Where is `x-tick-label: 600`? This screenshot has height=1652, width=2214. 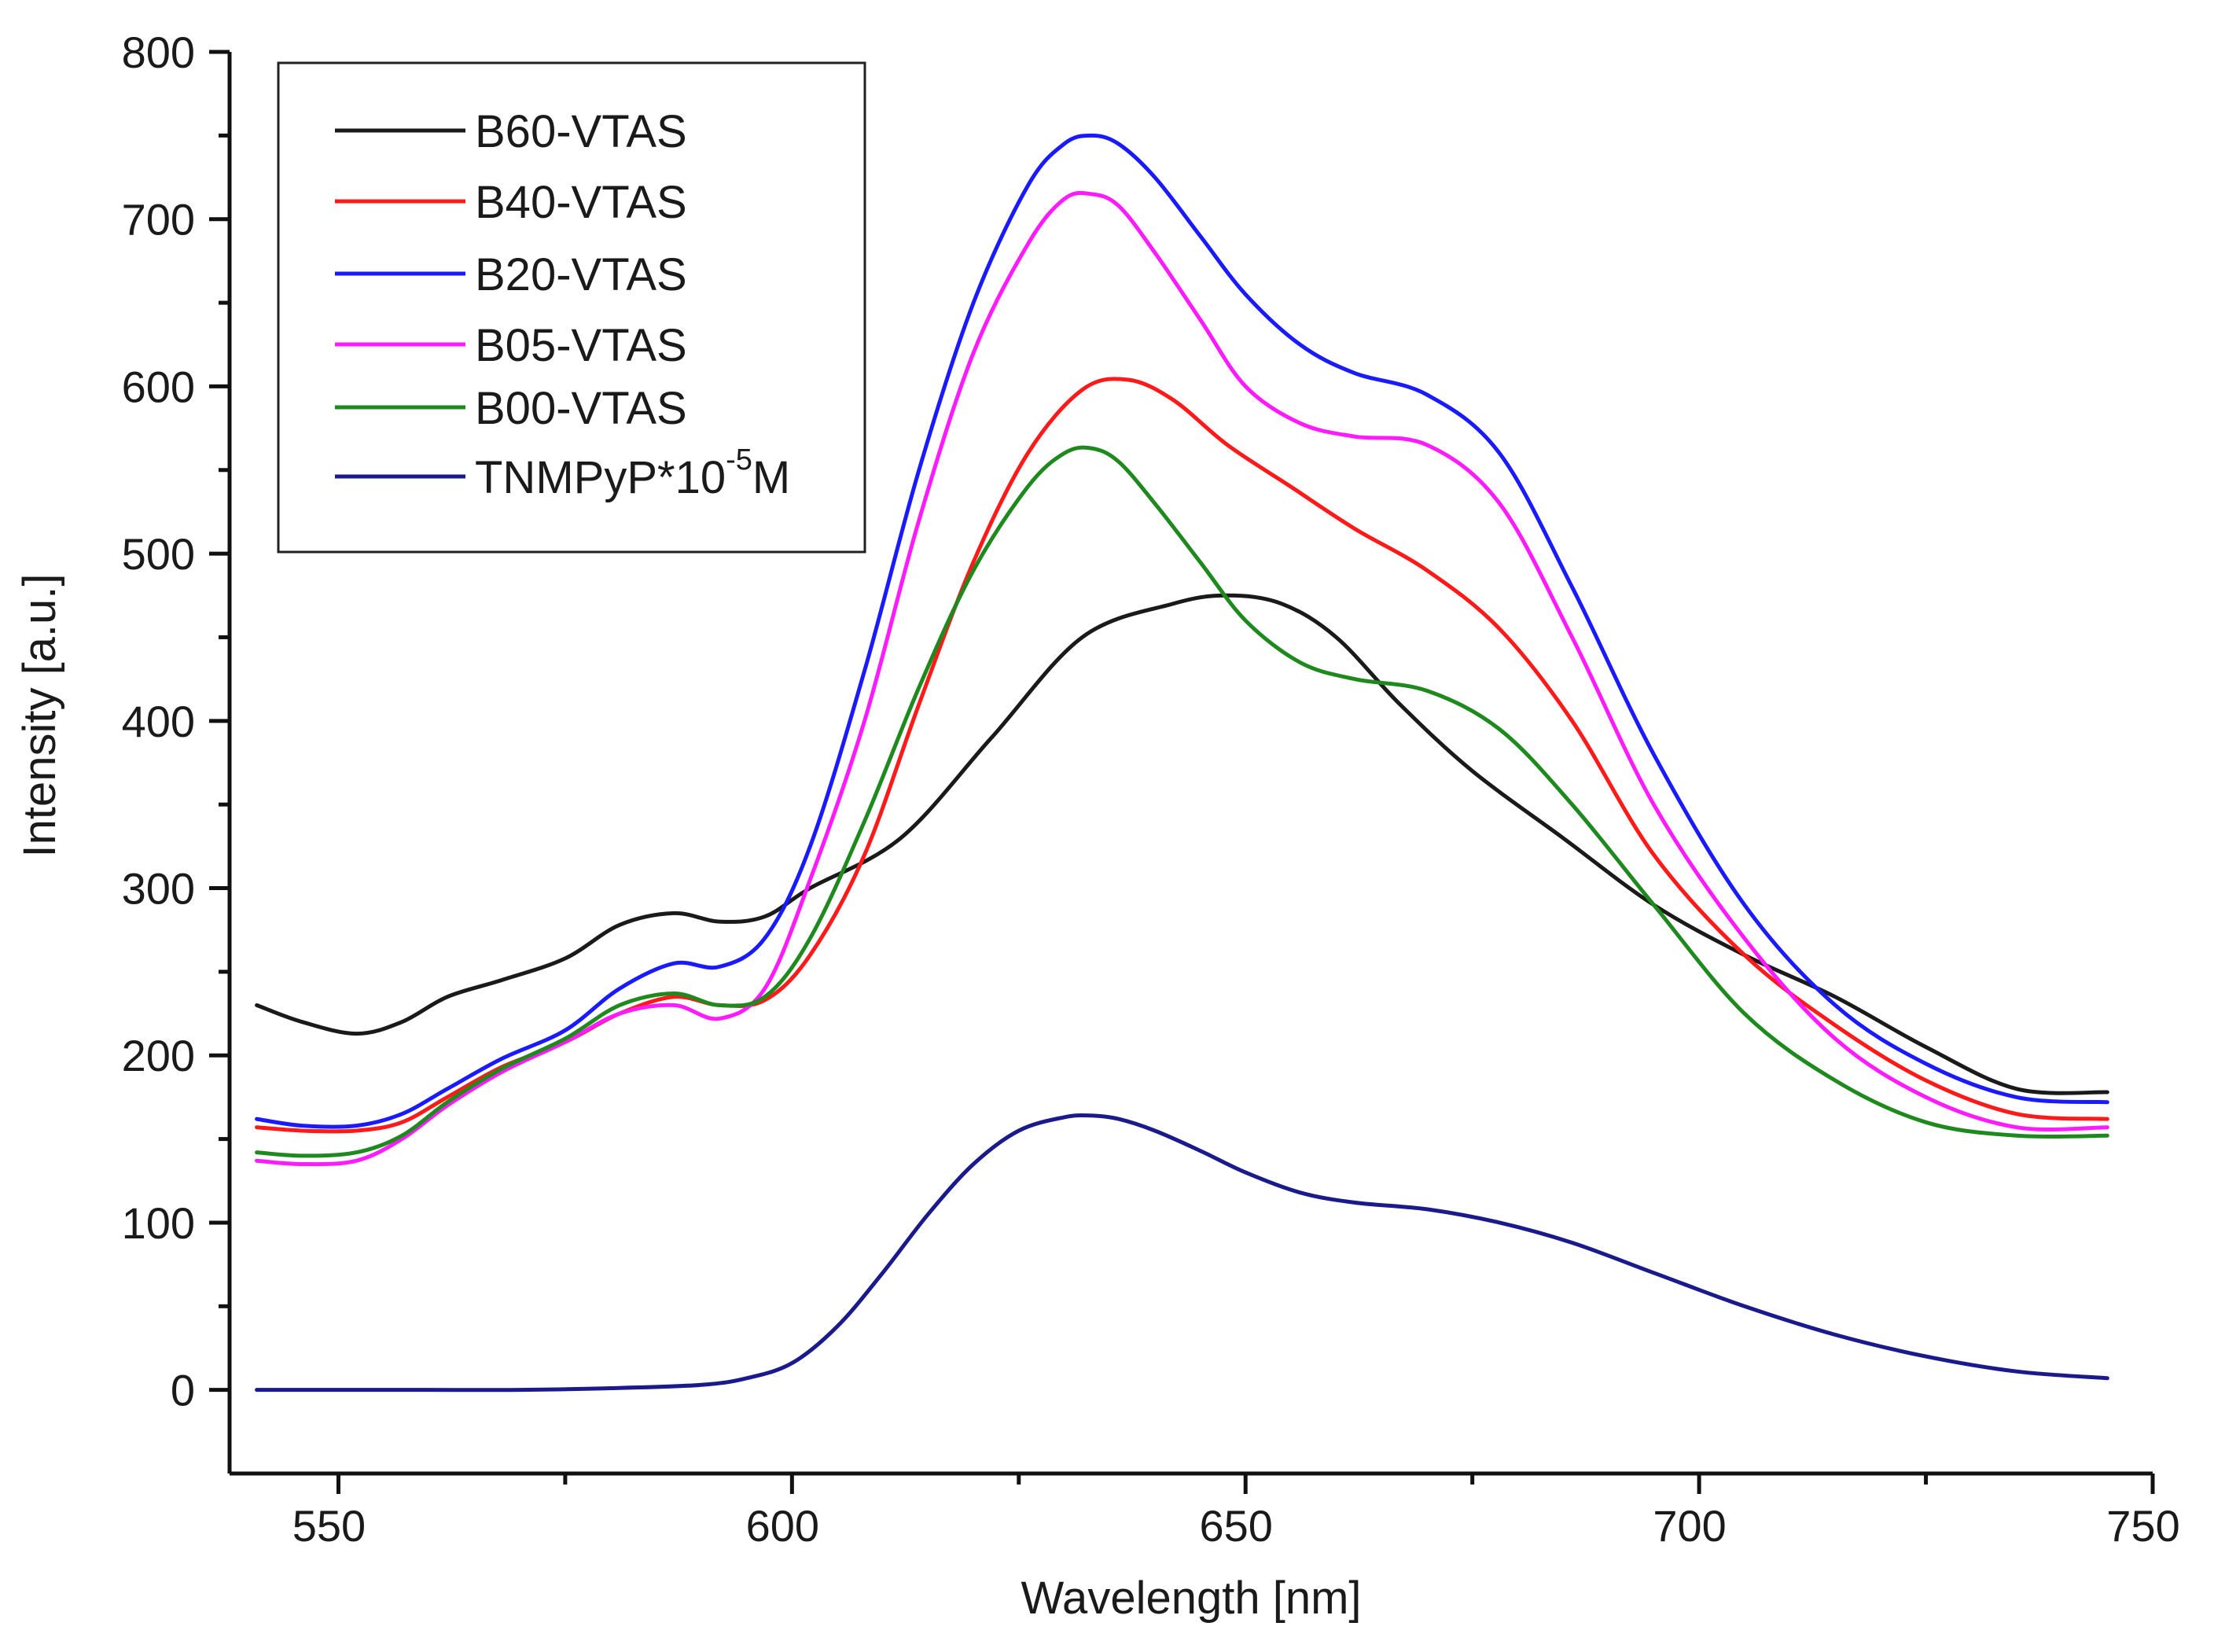 x-tick-label: 600 is located at coordinates (782, 1526).